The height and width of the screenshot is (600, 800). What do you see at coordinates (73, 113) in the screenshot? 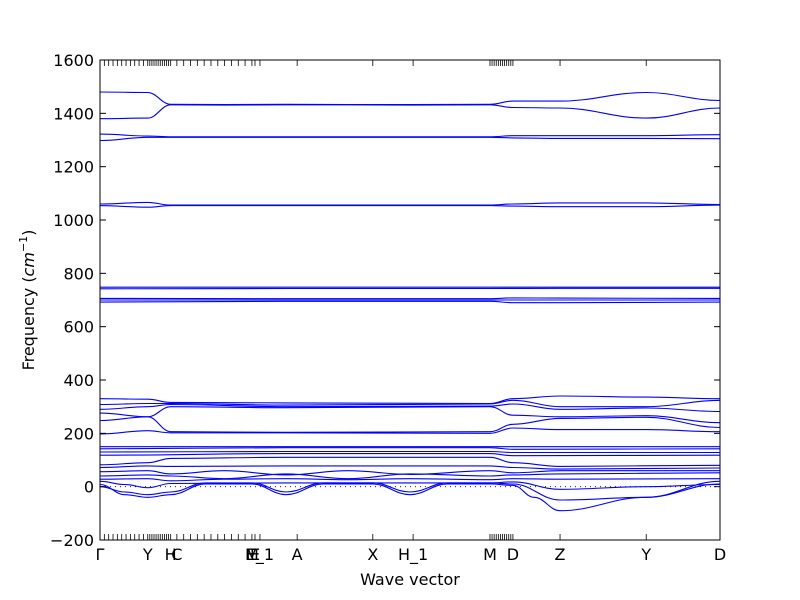
I see `y-tick-label-8: 1400` at bounding box center [73, 113].